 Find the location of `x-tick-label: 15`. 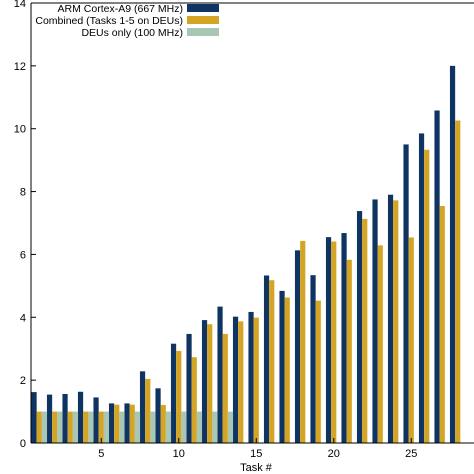

x-tick-label: 15 is located at coordinates (256, 454).